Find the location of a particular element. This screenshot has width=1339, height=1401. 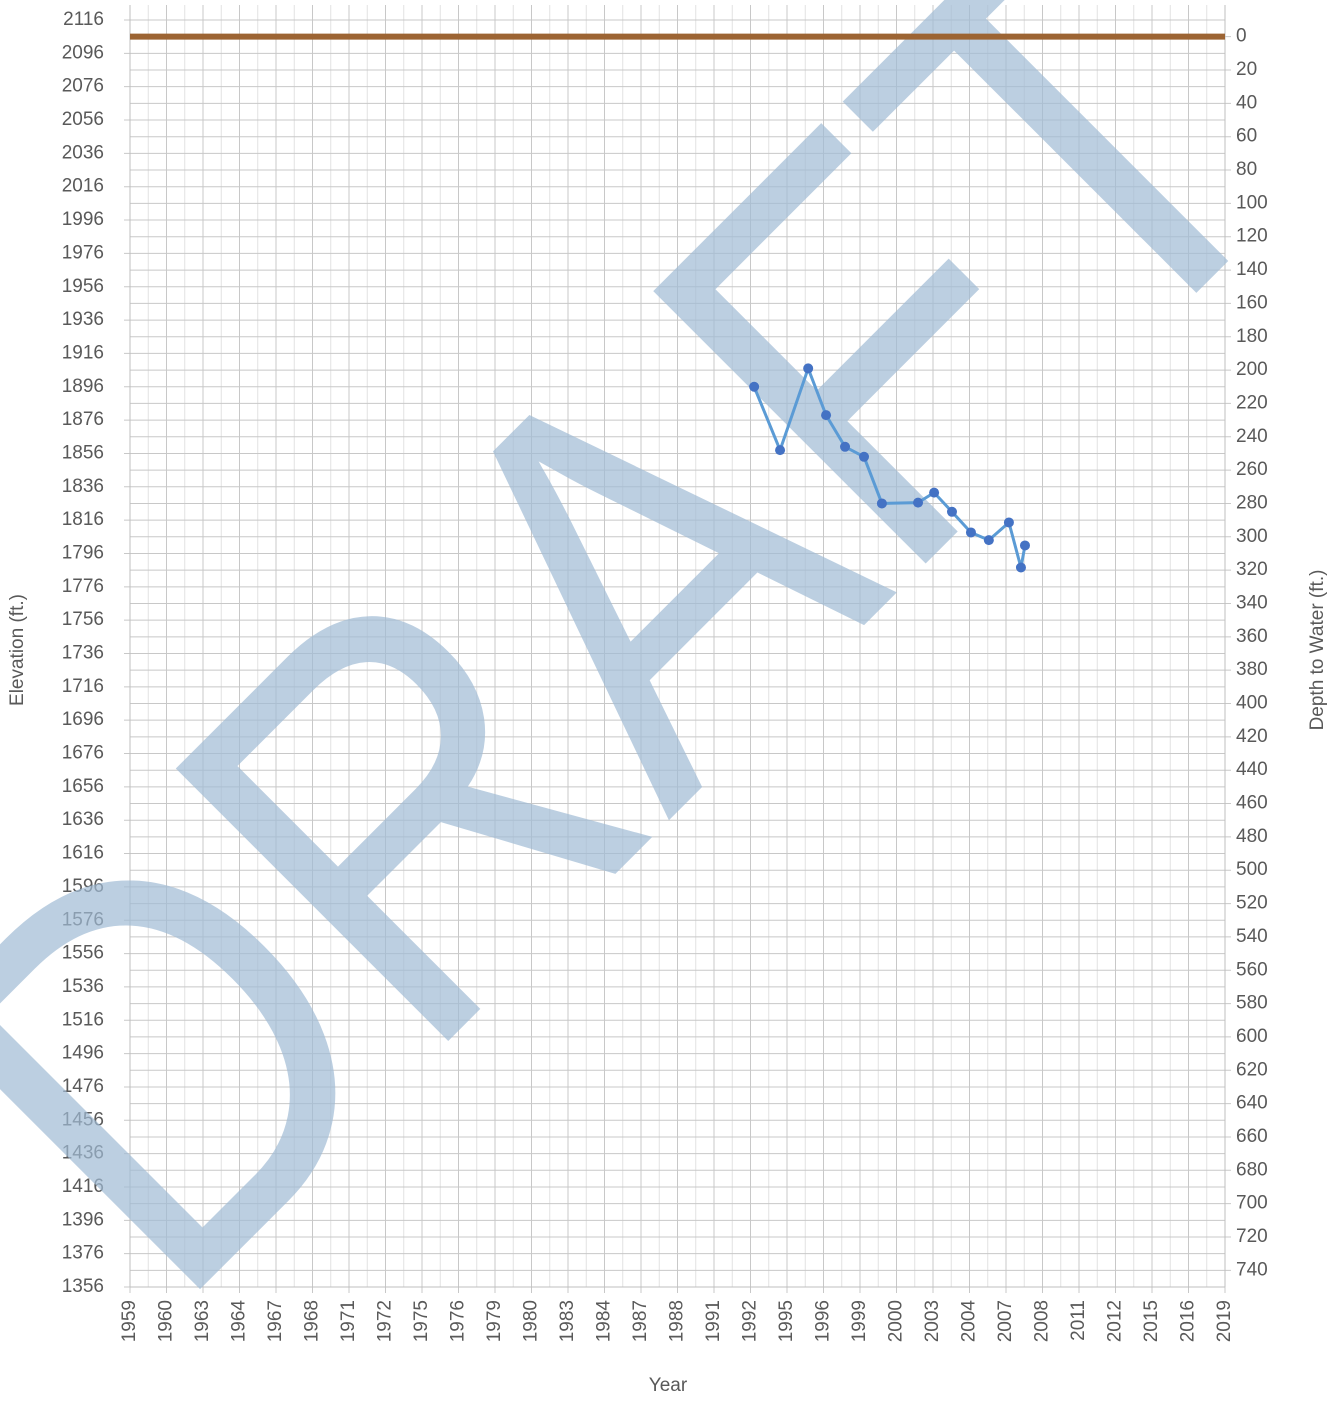

y-tick-label: 1376 is located at coordinates (83, 1253).